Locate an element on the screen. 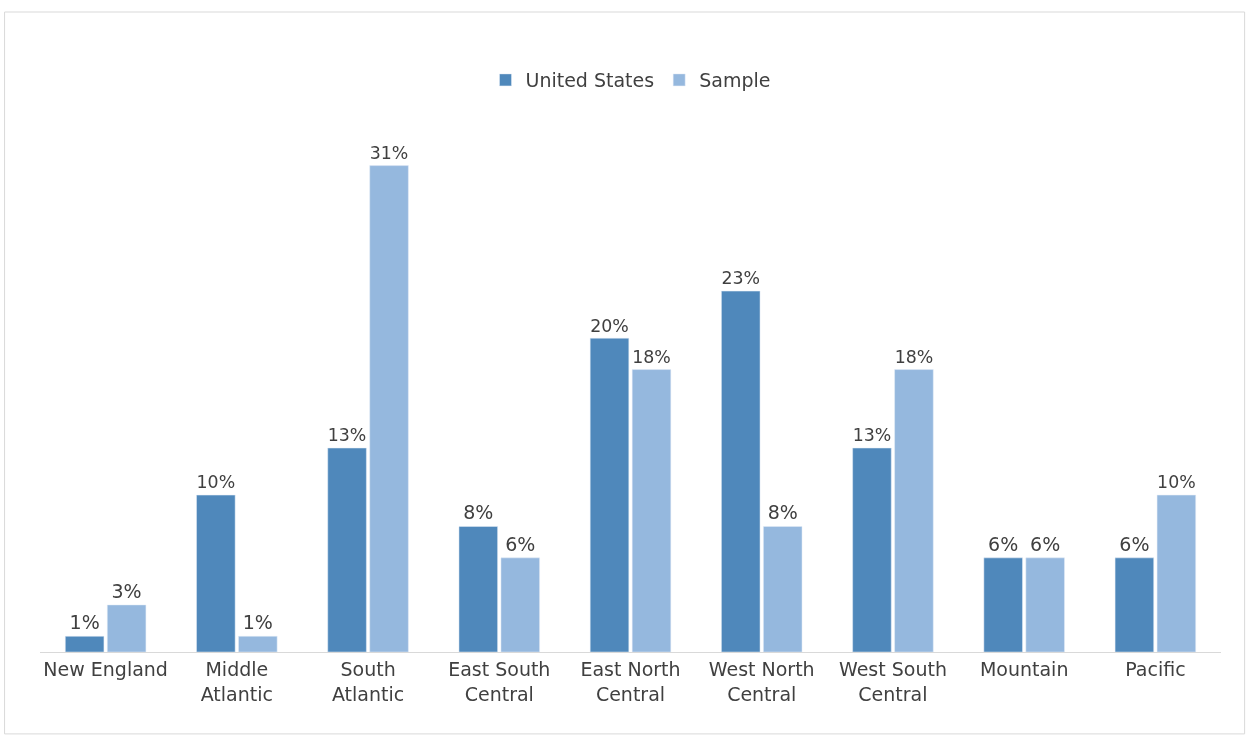  x-tick-label: Middle Atlantic is located at coordinates (236, 681).